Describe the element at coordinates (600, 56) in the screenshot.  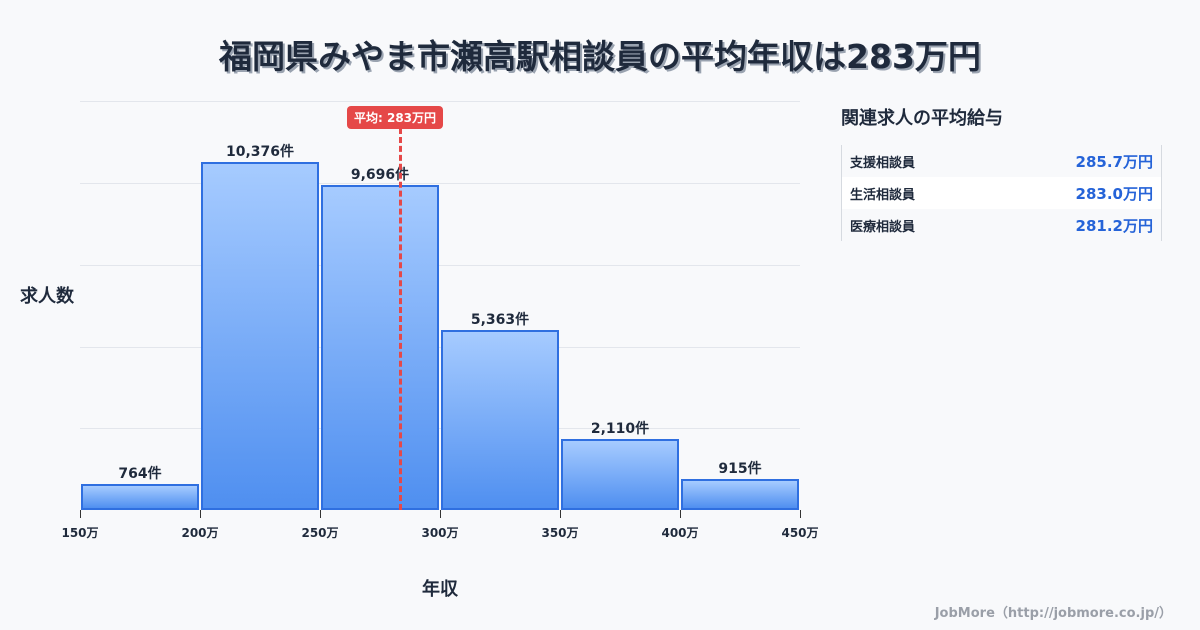
I see `page-title: 福岡県みやま市瀬高駅相談員の平均年収は283万円` at that location.